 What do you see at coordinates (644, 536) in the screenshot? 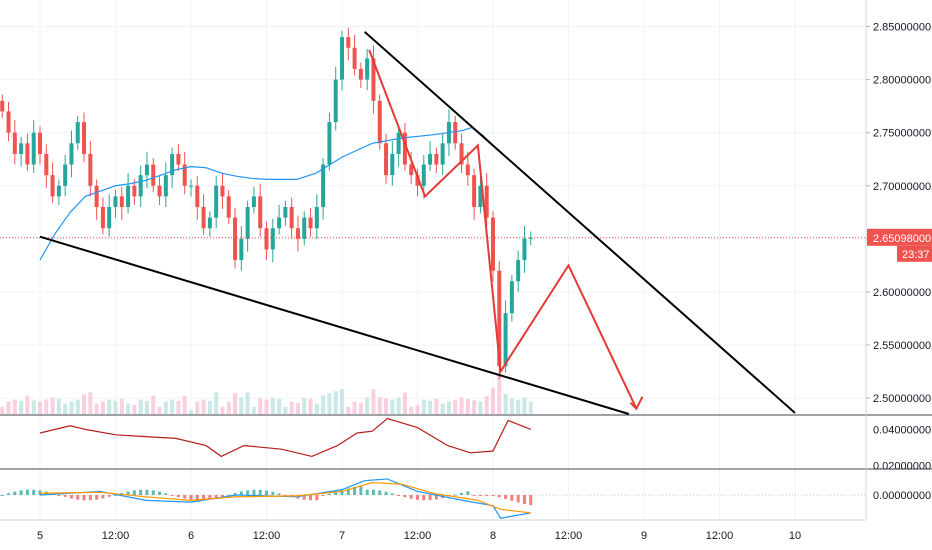
I see `x-tick-label: 9` at bounding box center [644, 536].